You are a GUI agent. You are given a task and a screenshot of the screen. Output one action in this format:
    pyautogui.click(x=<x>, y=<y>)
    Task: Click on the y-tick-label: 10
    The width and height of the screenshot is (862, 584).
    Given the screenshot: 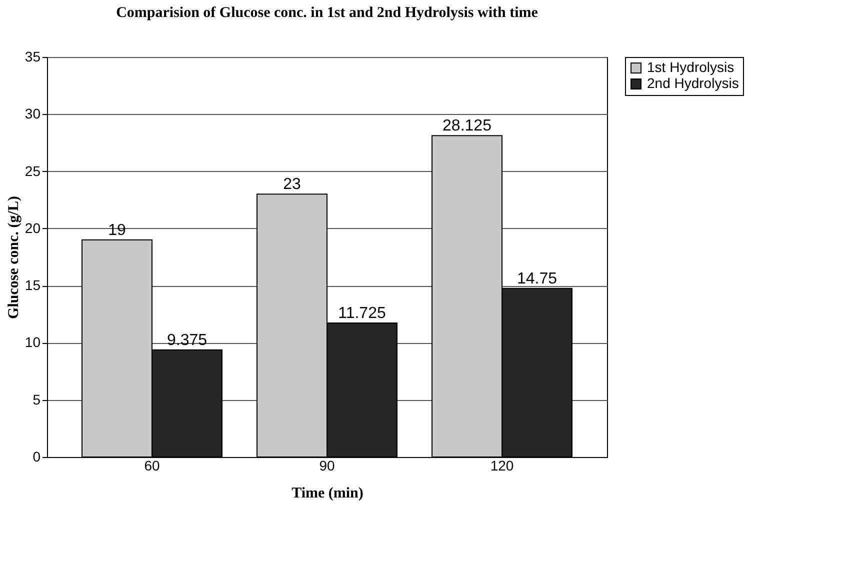 What is the action you would take?
    pyautogui.click(x=32, y=342)
    